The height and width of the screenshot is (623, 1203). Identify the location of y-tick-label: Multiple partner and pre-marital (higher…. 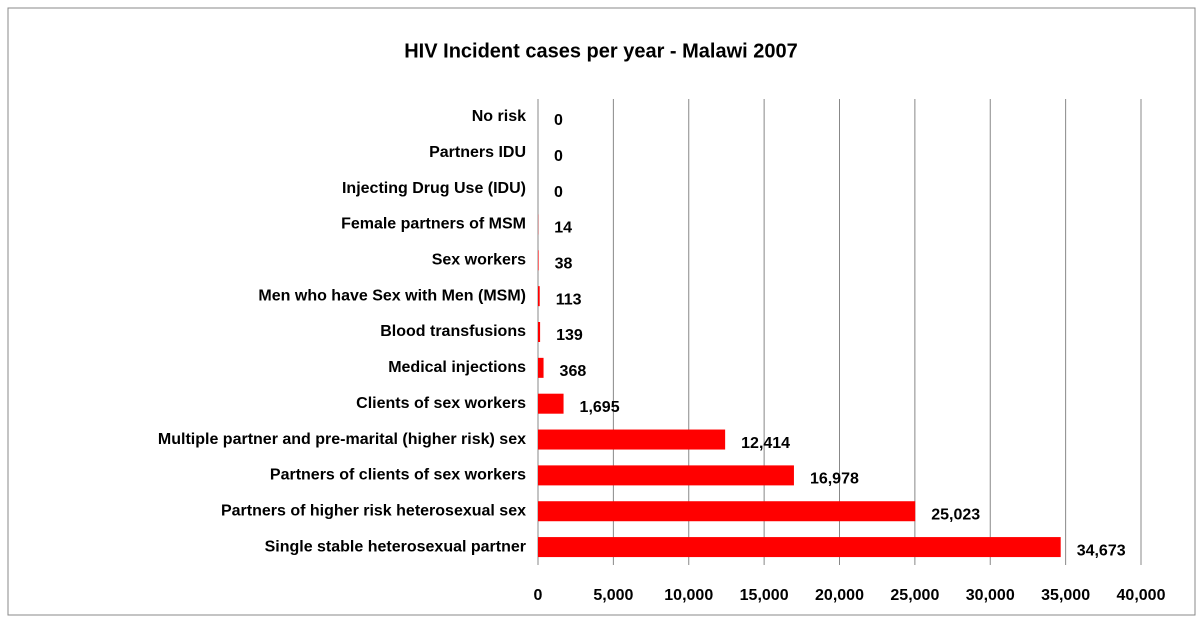
(342, 439).